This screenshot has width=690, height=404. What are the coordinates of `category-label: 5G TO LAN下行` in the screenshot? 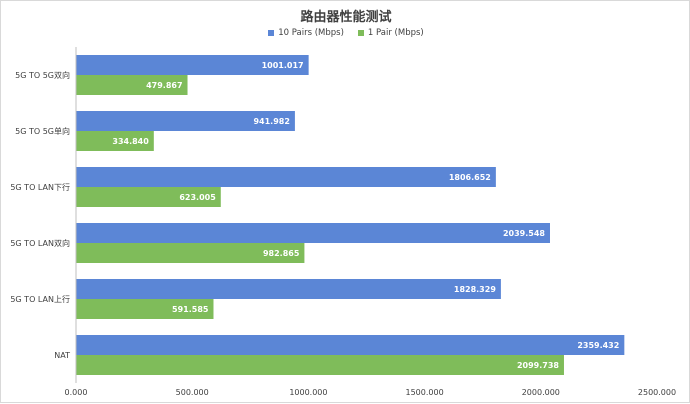 It's located at (40, 187).